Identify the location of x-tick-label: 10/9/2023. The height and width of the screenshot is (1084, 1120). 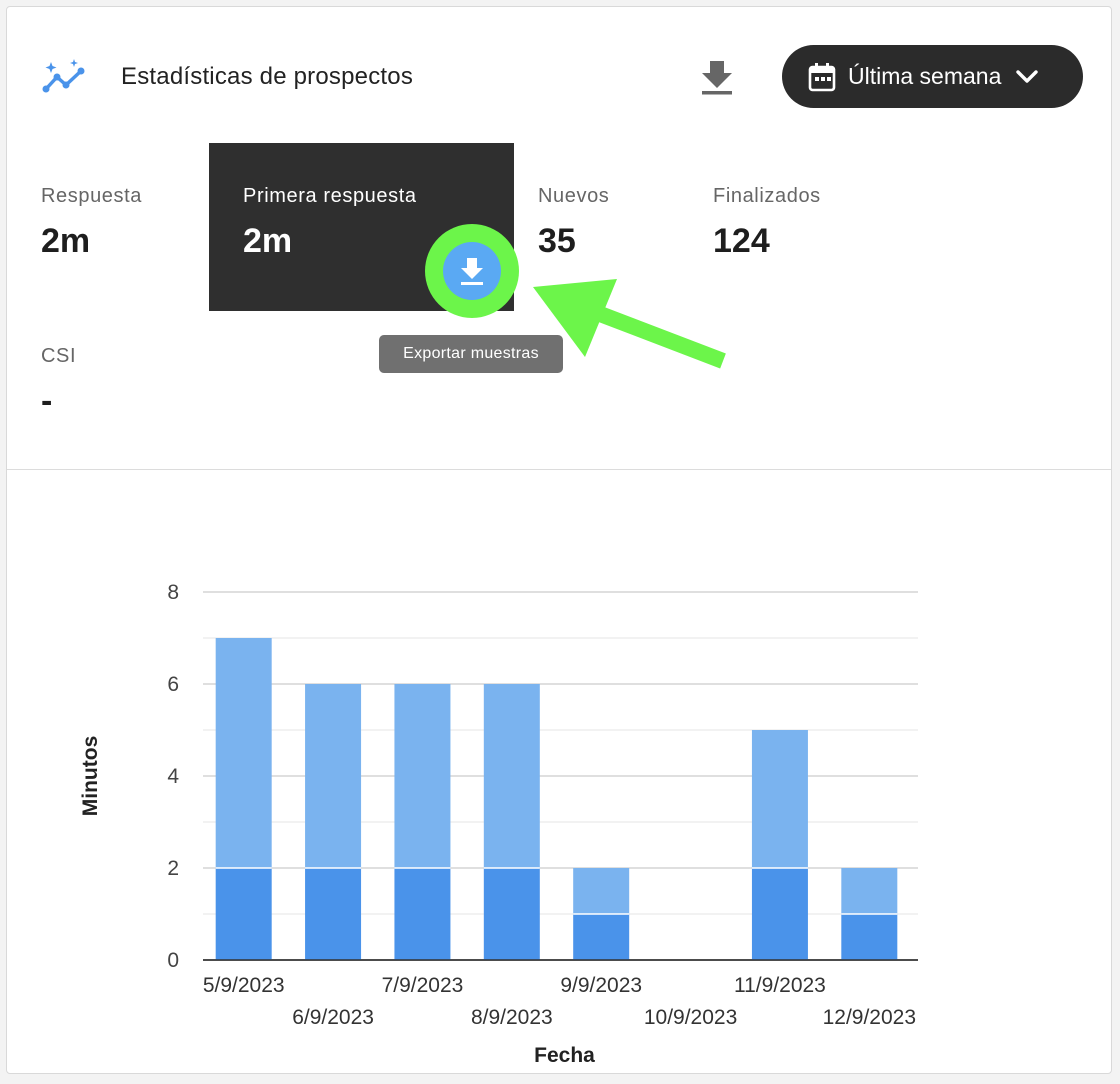
(690, 1017).